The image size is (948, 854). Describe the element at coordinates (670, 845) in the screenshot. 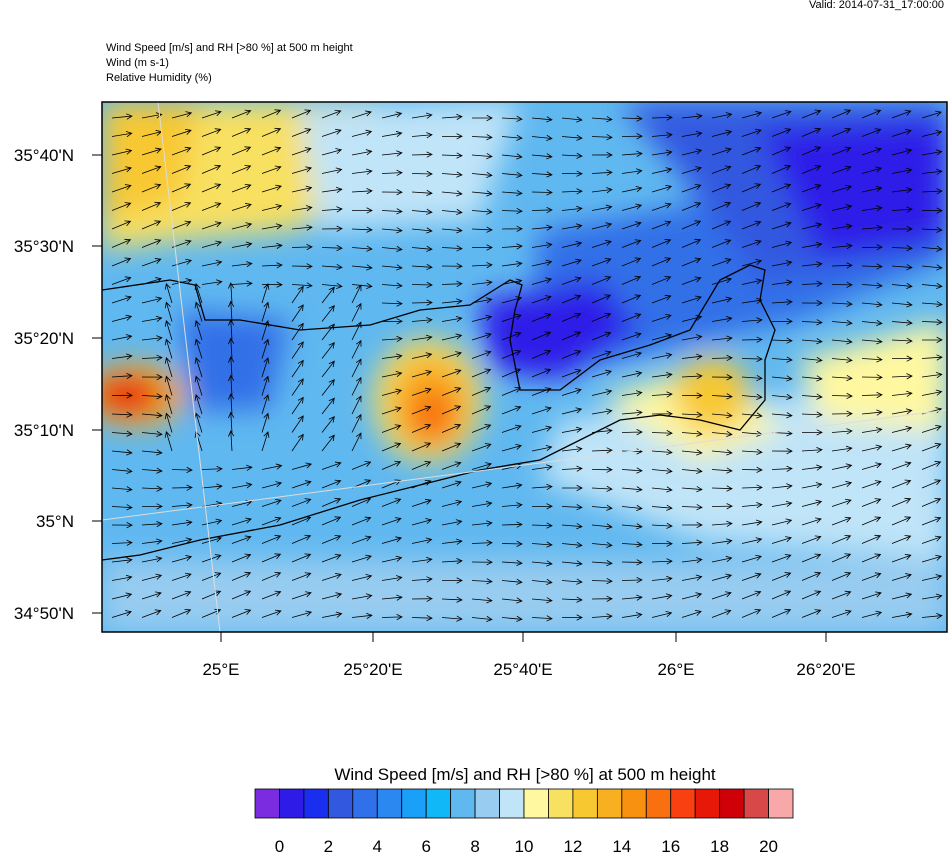

I see `colorbar-tick-label: 16` at that location.